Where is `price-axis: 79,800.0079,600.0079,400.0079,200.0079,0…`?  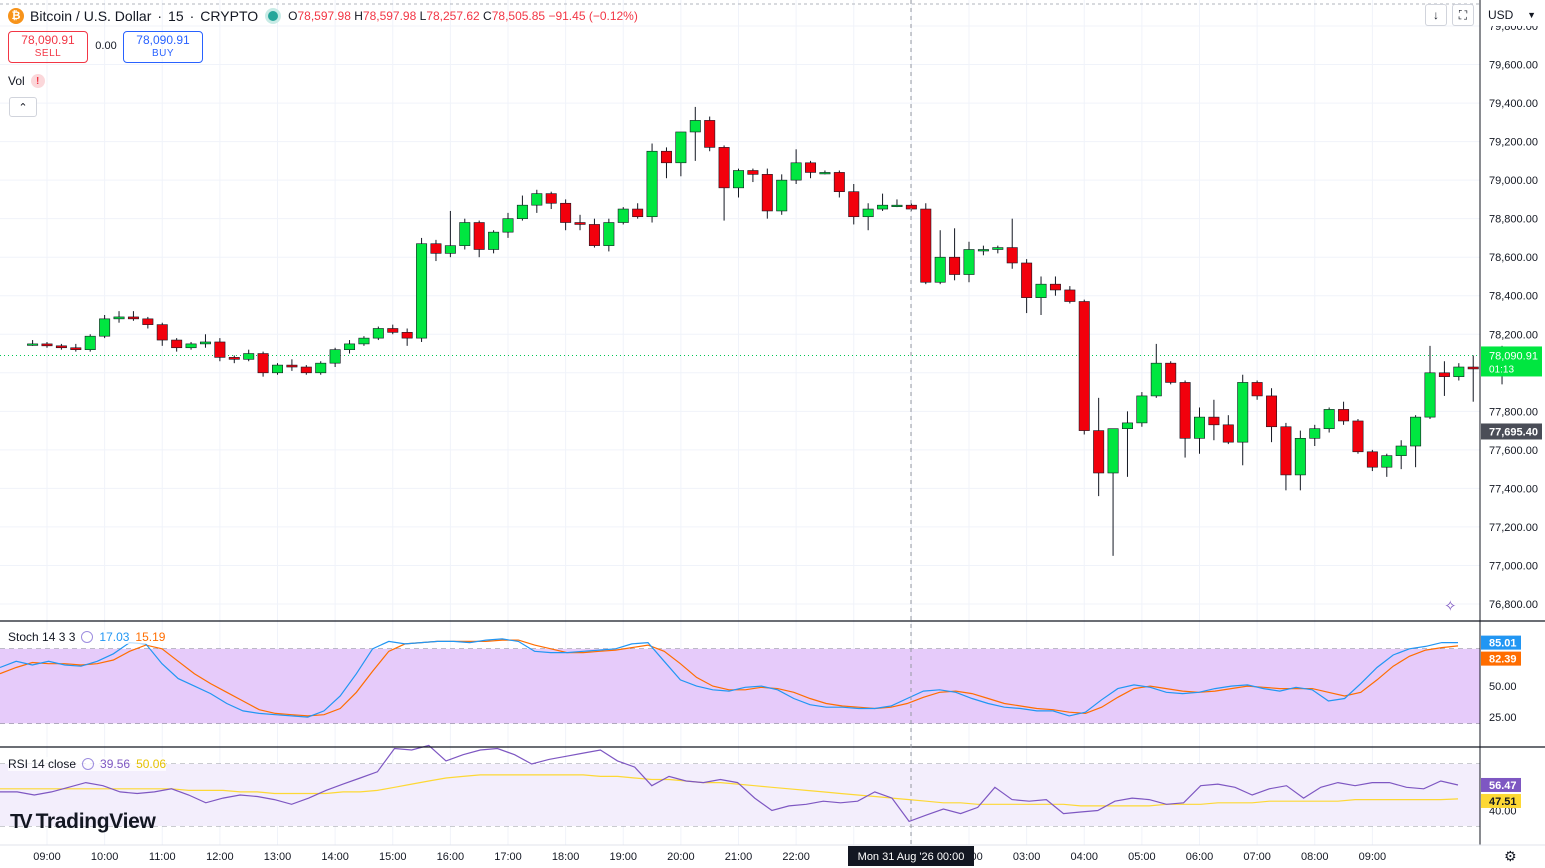
price-axis: 79,800.0079,600.0079,400.0079,200.0079,0… is located at coordinates (1511, 316).